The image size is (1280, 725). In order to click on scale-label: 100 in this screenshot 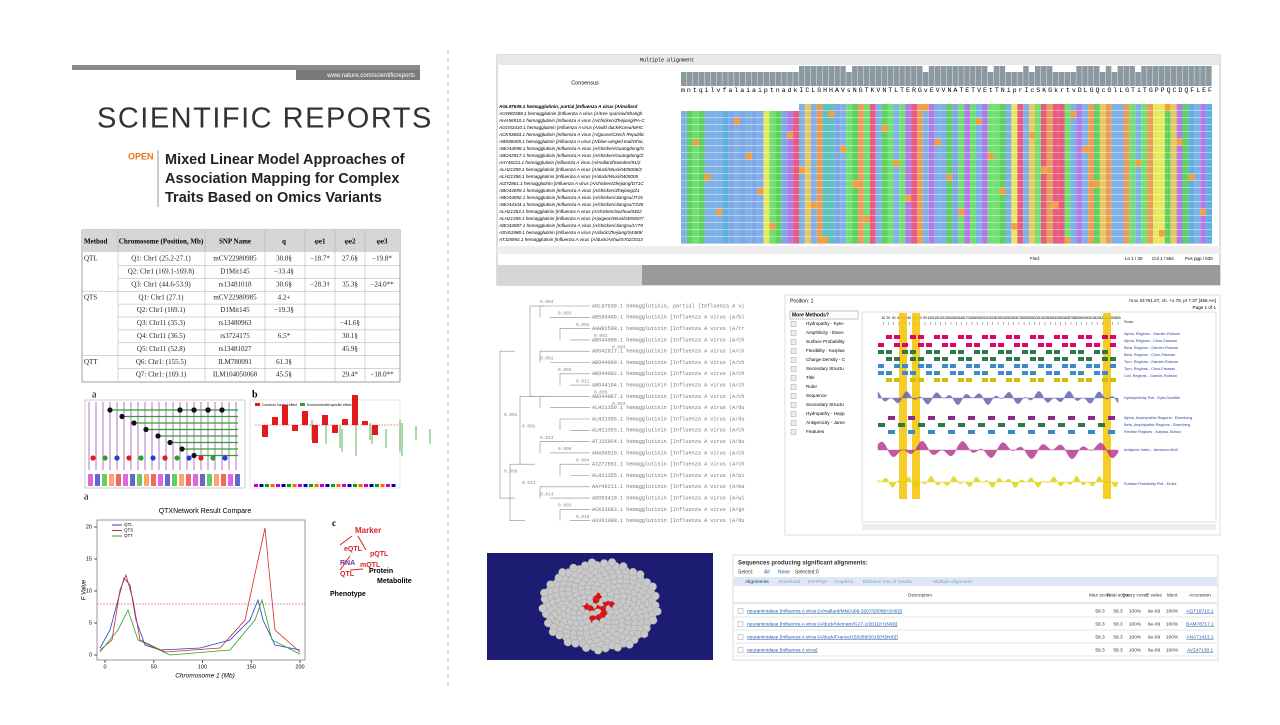, I will do `click(930, 318)`.